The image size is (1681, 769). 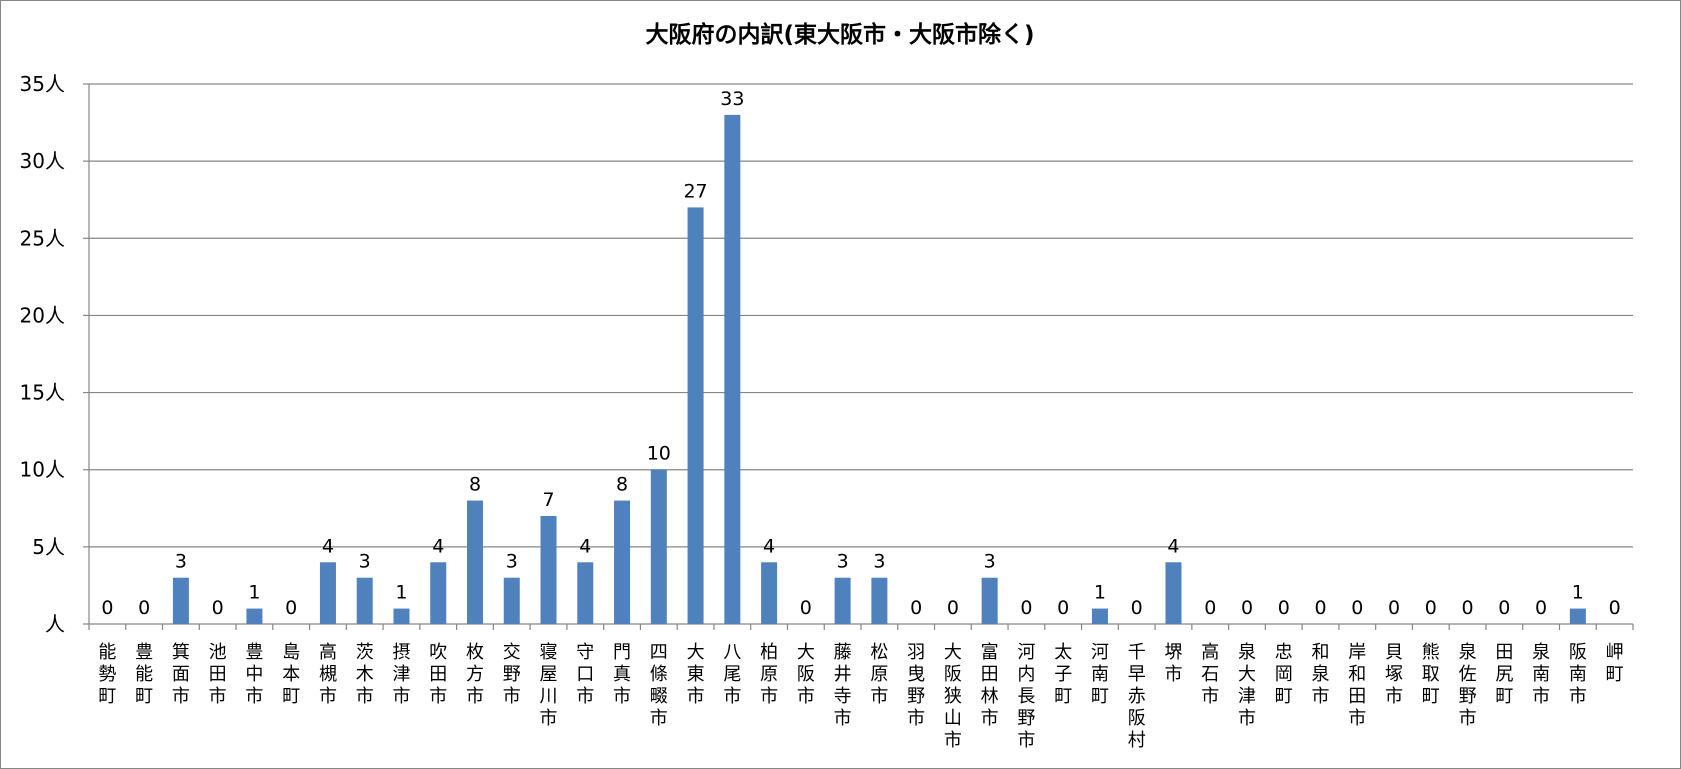 What do you see at coordinates (585, 674) in the screenshot?
I see `x-tick-label: 守口市` at bounding box center [585, 674].